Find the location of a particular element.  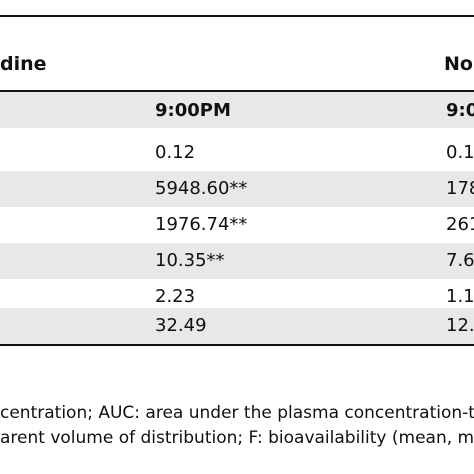

group-header-left: dine is located at coordinates (23, 64).